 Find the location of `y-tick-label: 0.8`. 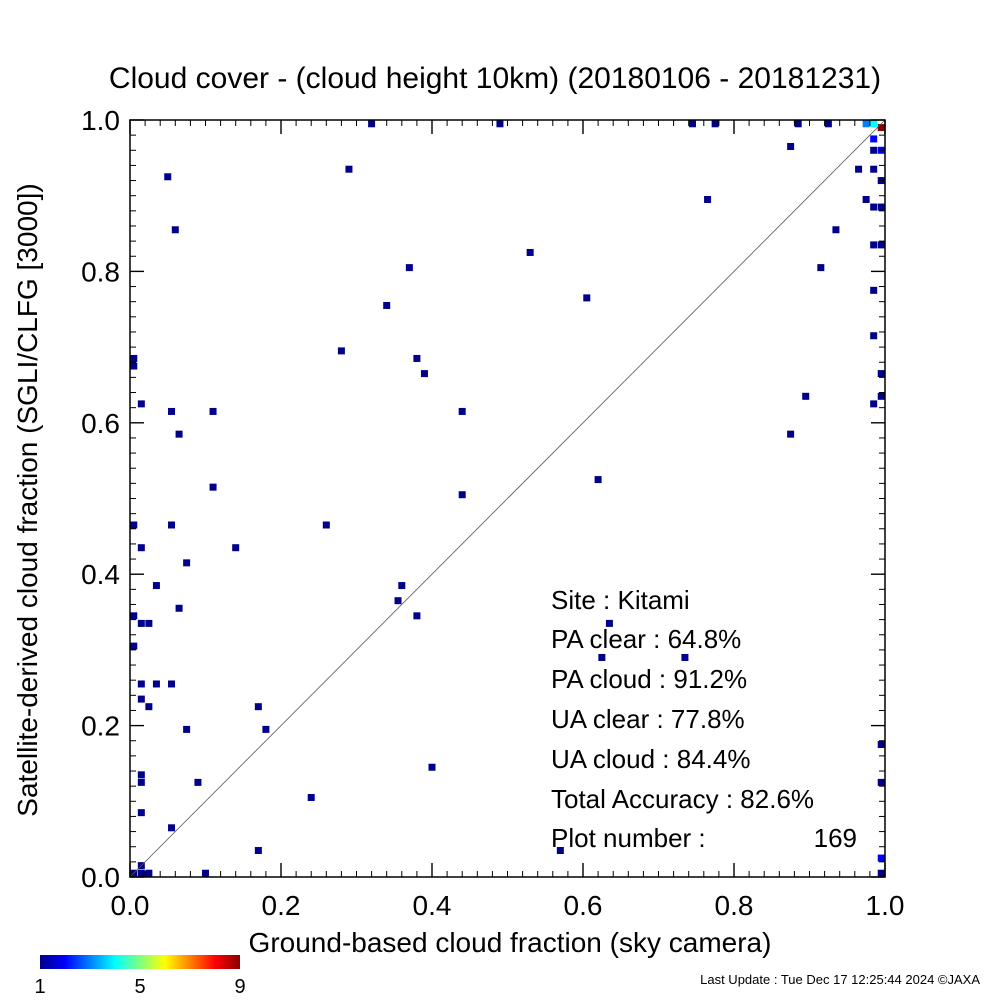

y-tick-label: 0.8 is located at coordinates (100, 271).